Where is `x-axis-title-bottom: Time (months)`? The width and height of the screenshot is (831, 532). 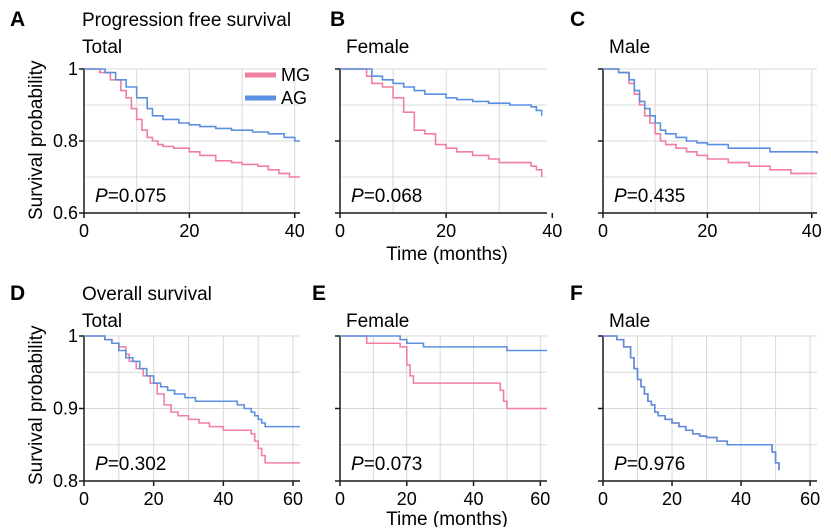 x-axis-title-bottom: Time (months) is located at coordinates (447, 518).